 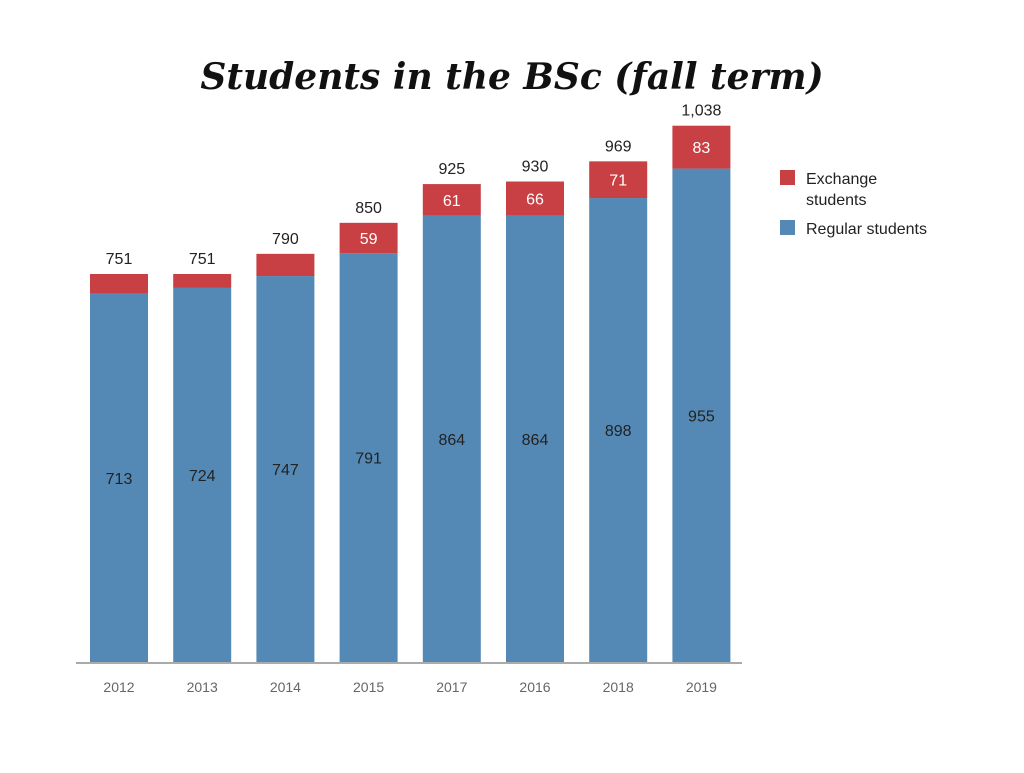 What do you see at coordinates (618, 146) in the screenshot?
I see `total-label: 969` at bounding box center [618, 146].